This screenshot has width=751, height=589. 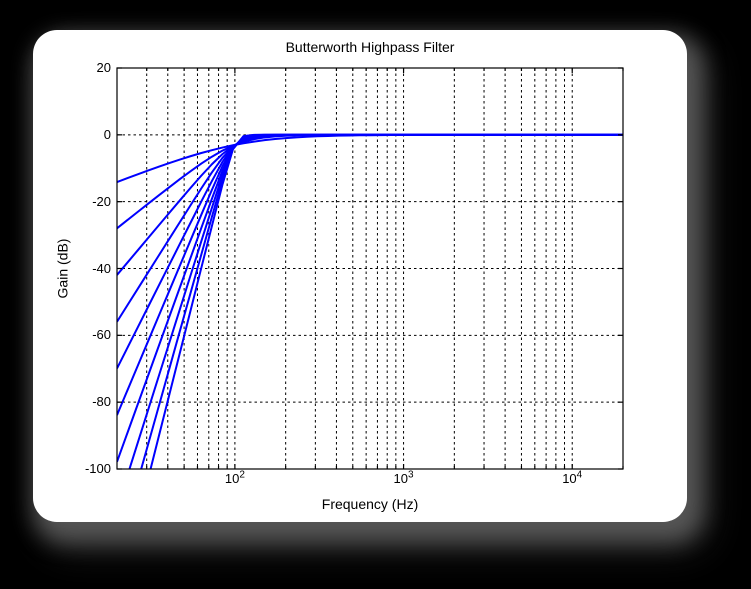 I want to click on y-tick-label: -100, so click(x=97, y=468).